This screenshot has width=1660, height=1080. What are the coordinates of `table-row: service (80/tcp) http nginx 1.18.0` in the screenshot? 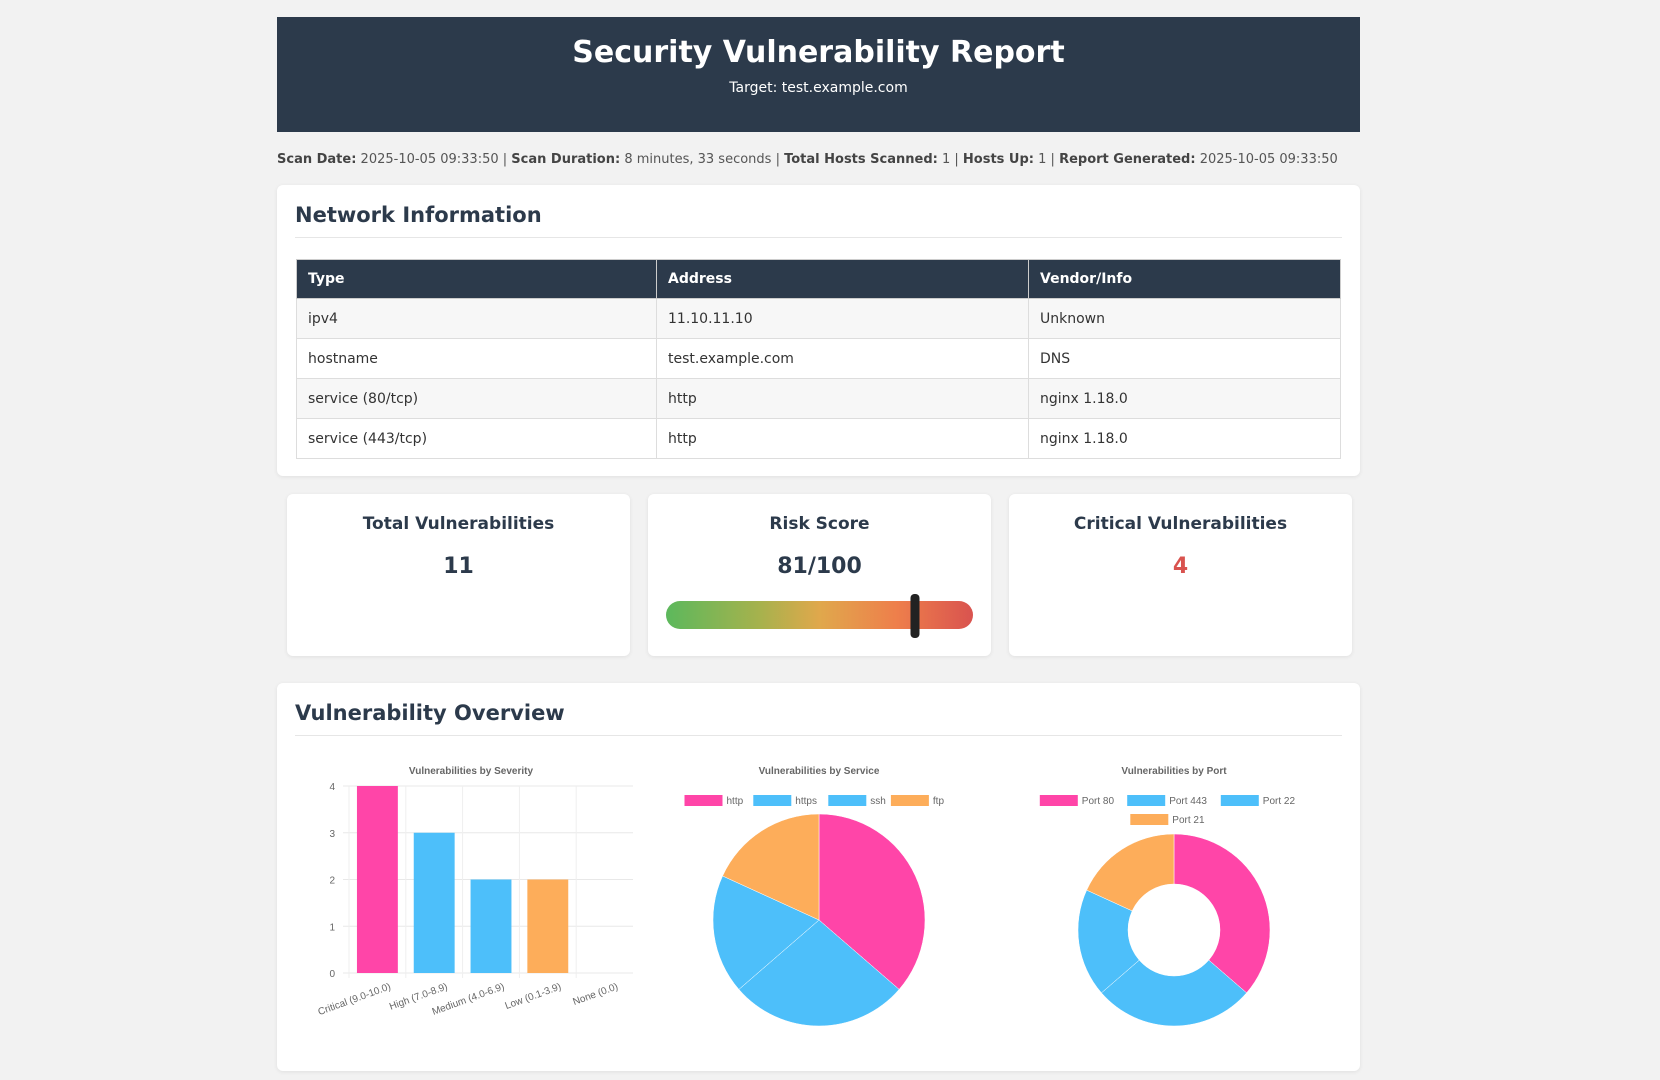 It's located at (818, 398).